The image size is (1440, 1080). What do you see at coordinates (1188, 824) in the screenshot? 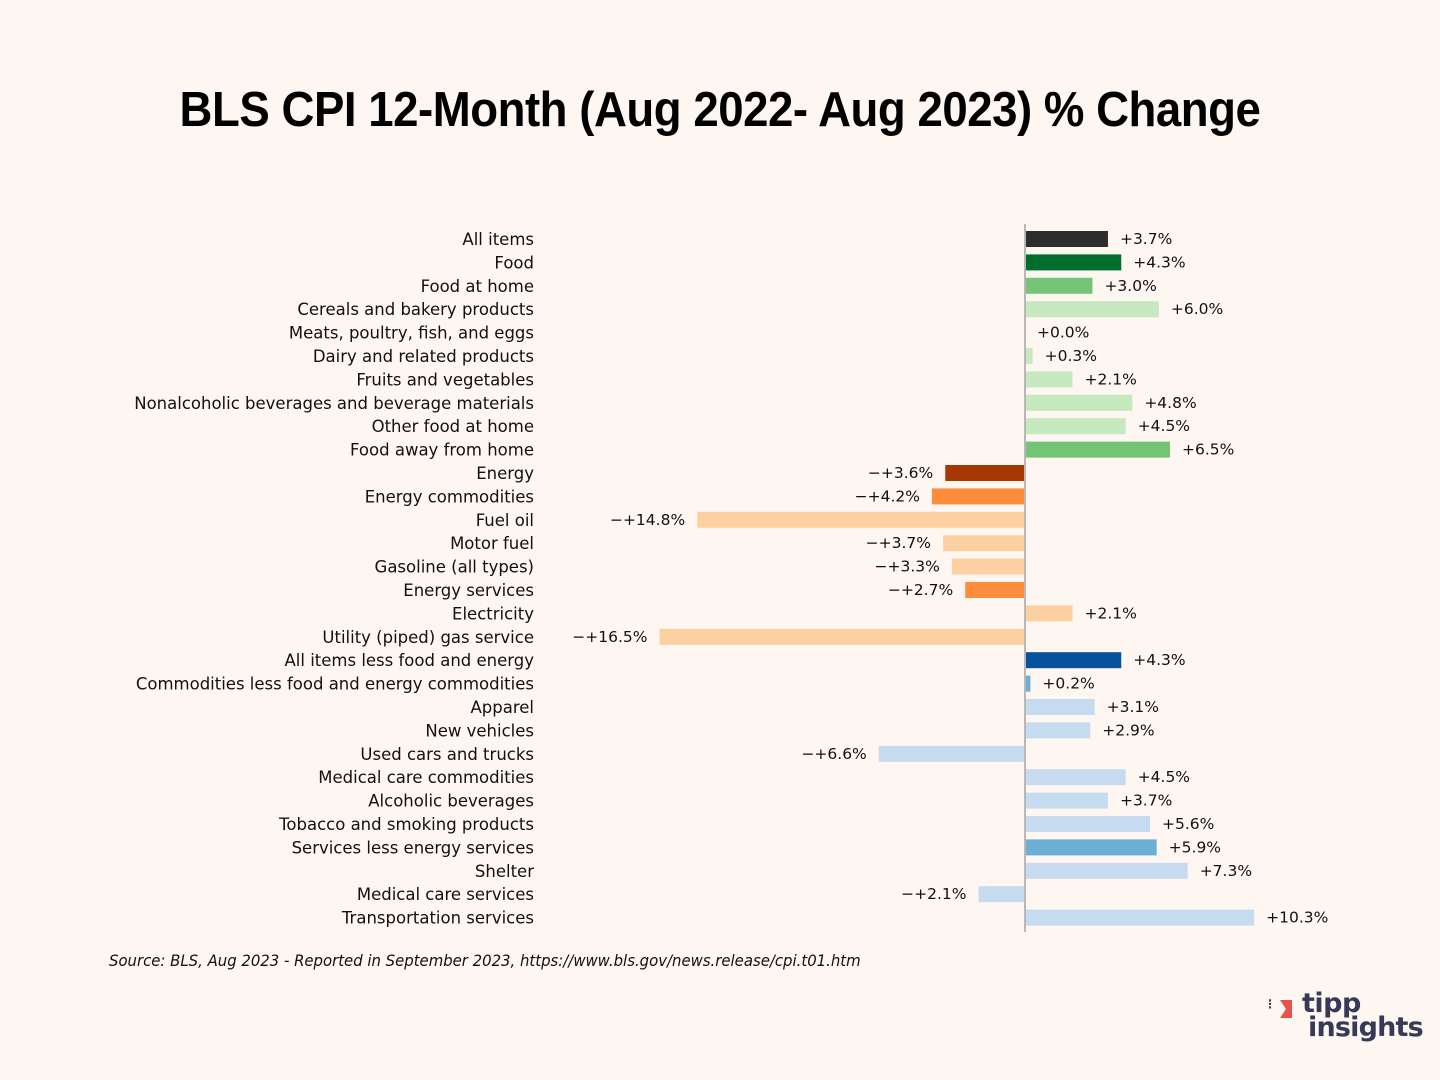
I see `data-label: +5.6%` at bounding box center [1188, 824].